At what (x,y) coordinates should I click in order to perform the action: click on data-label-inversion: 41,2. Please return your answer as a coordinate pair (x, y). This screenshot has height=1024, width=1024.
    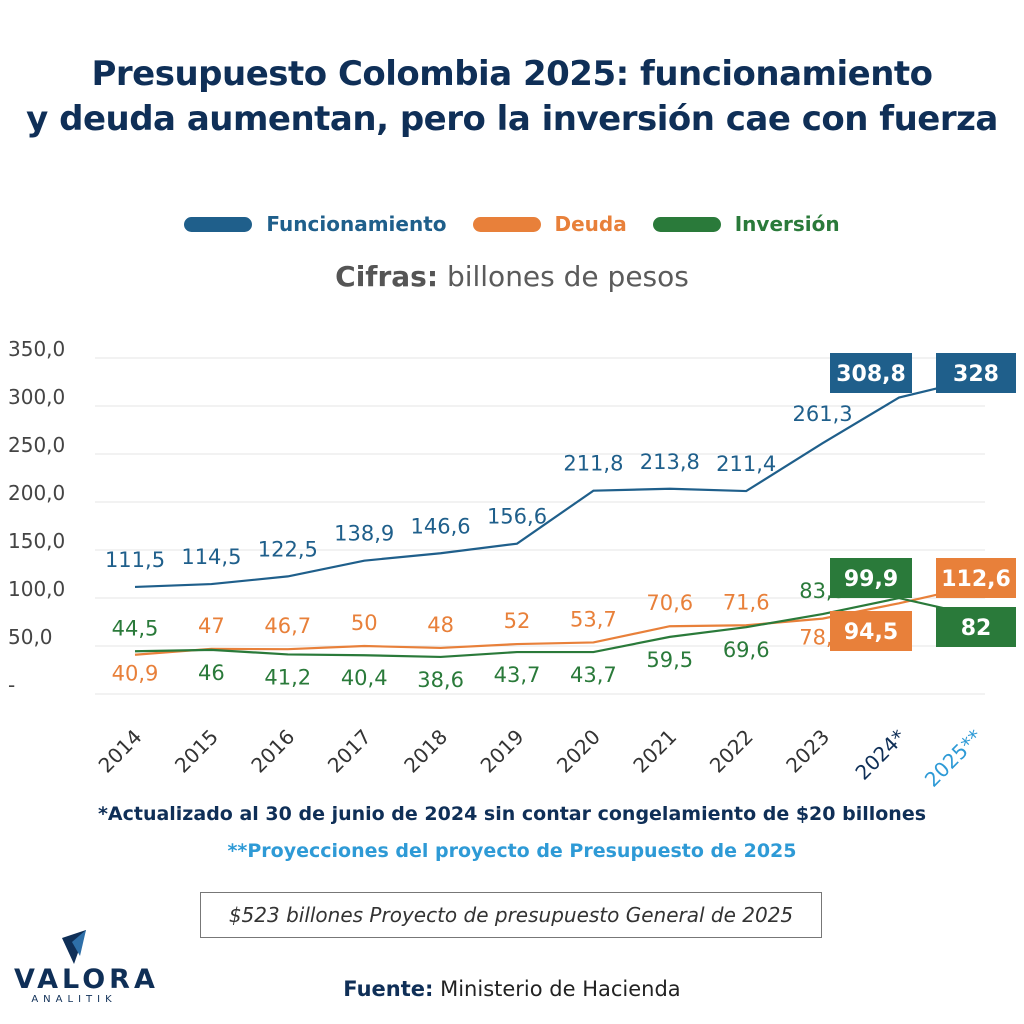
    Looking at the image, I should click on (287, 677).